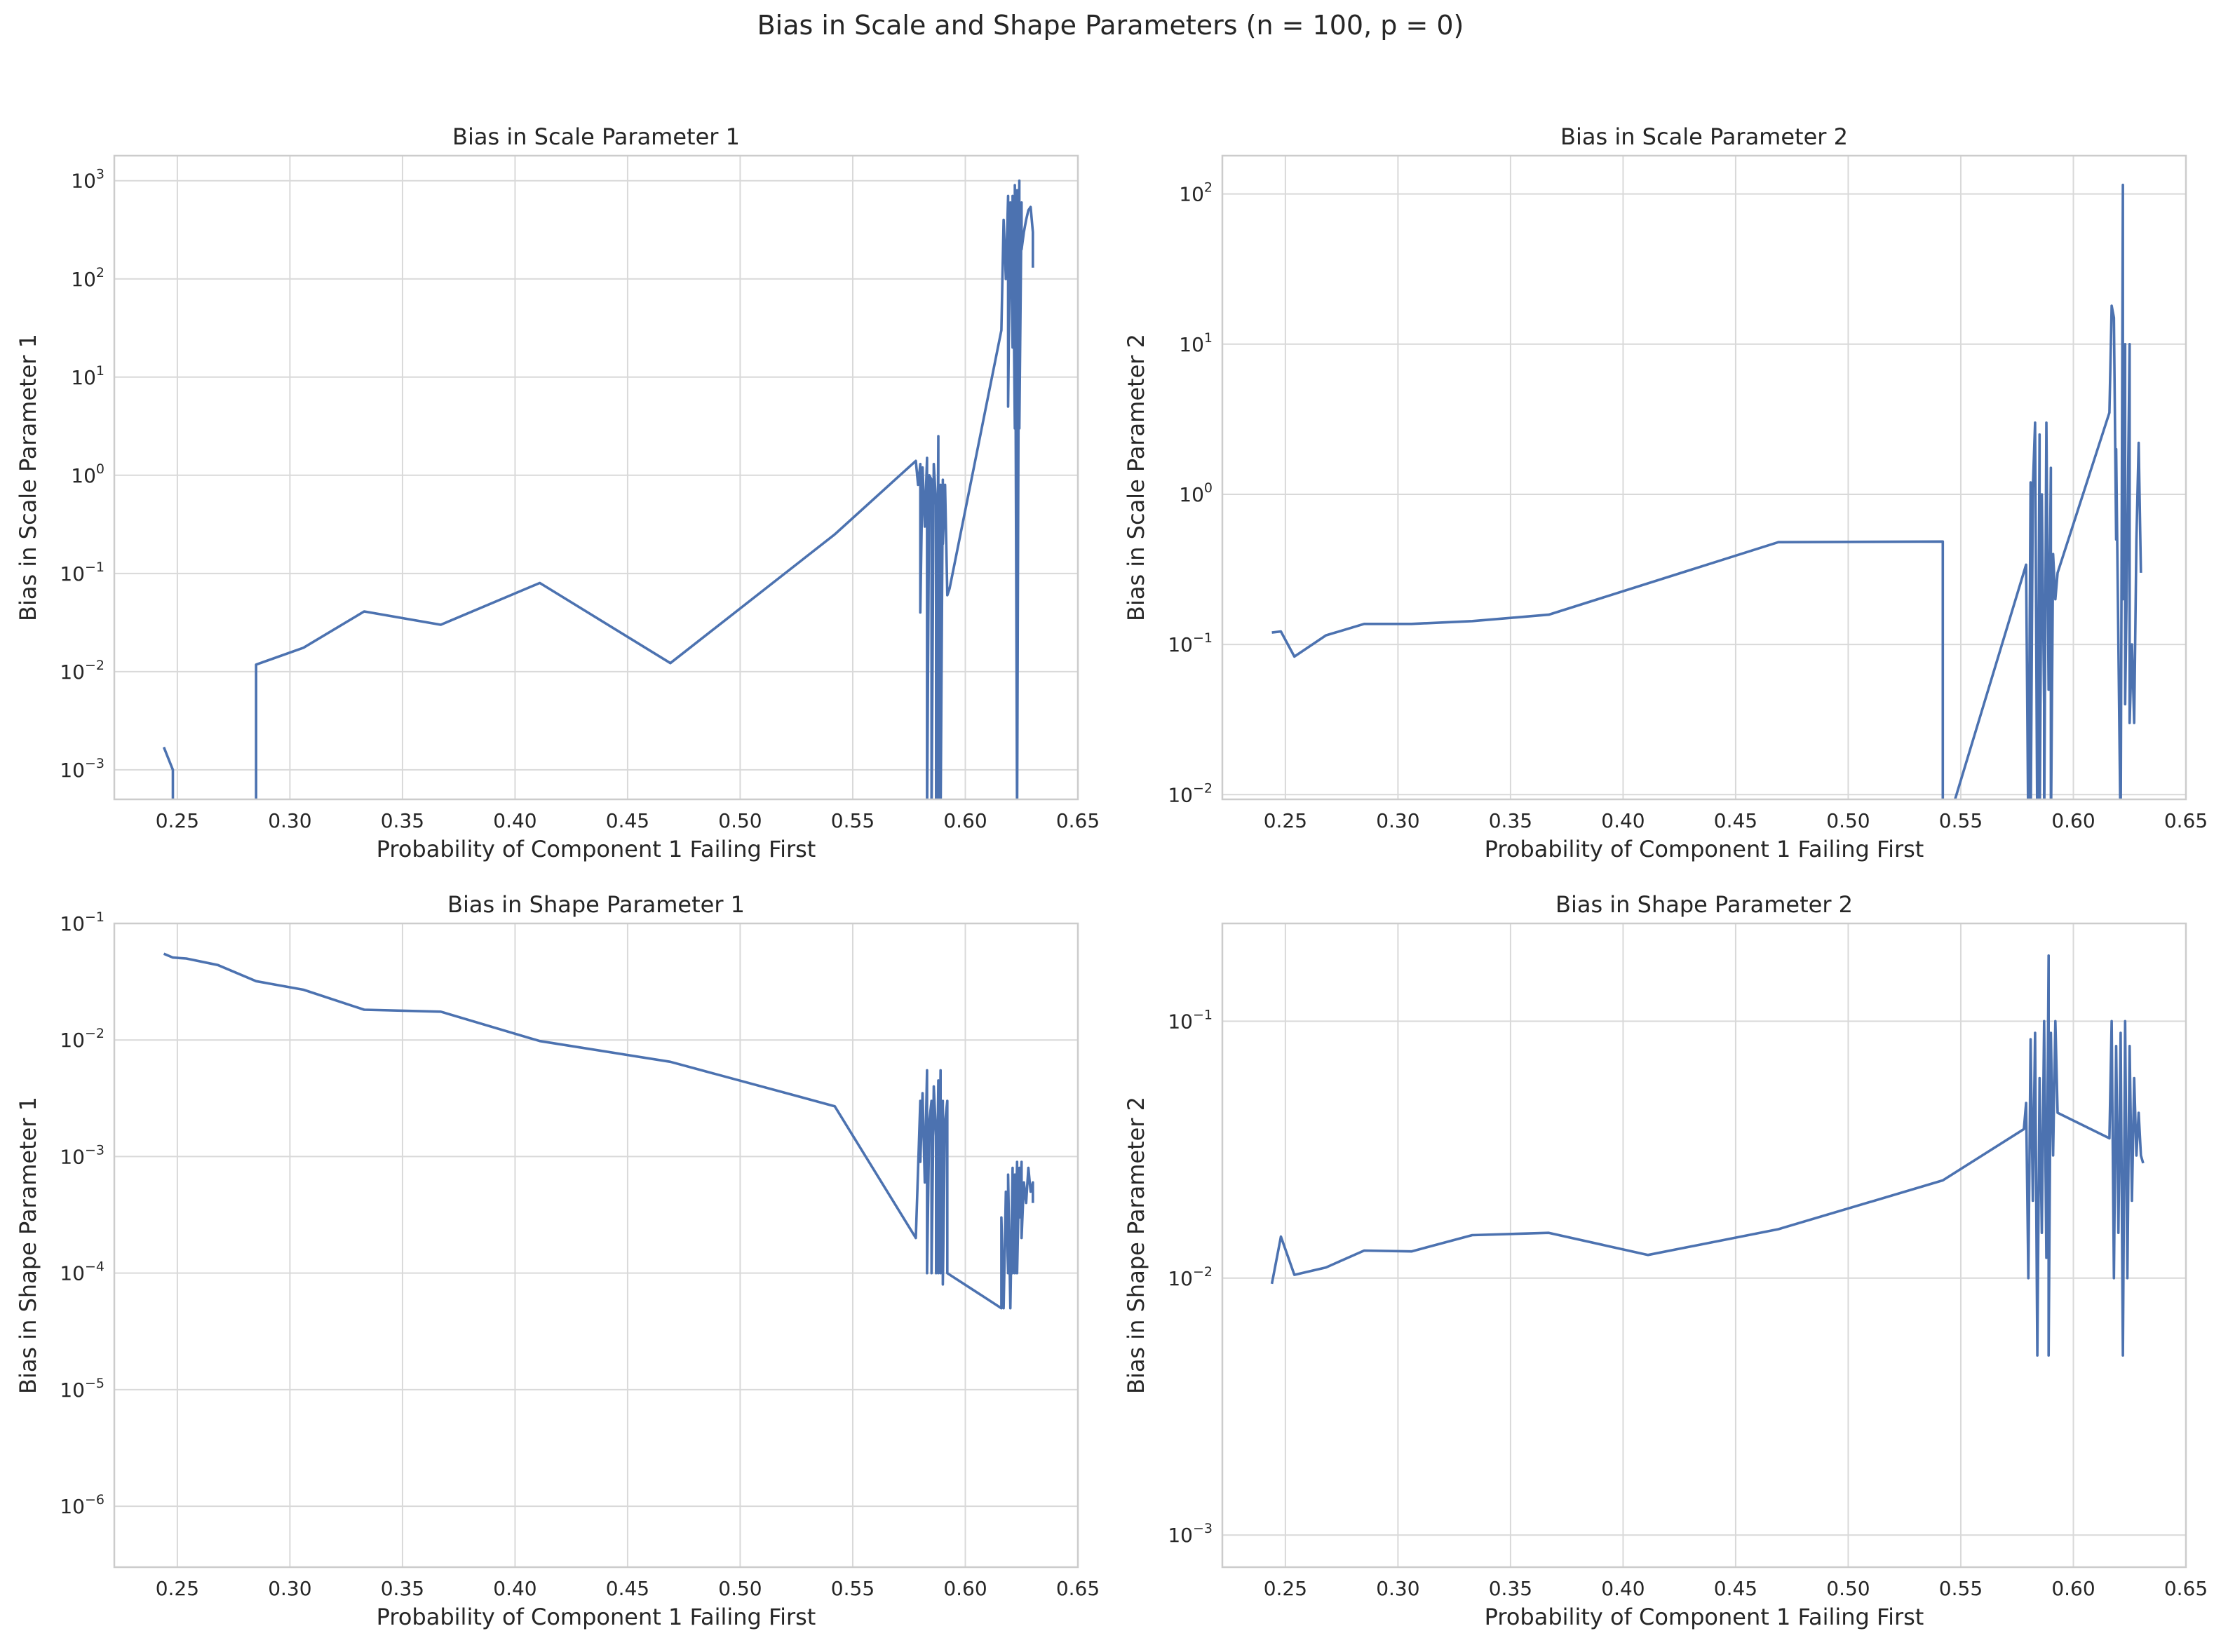  I want to click on y-axis-label: Bias in Shape Parameter 1, so click(28, 1245).